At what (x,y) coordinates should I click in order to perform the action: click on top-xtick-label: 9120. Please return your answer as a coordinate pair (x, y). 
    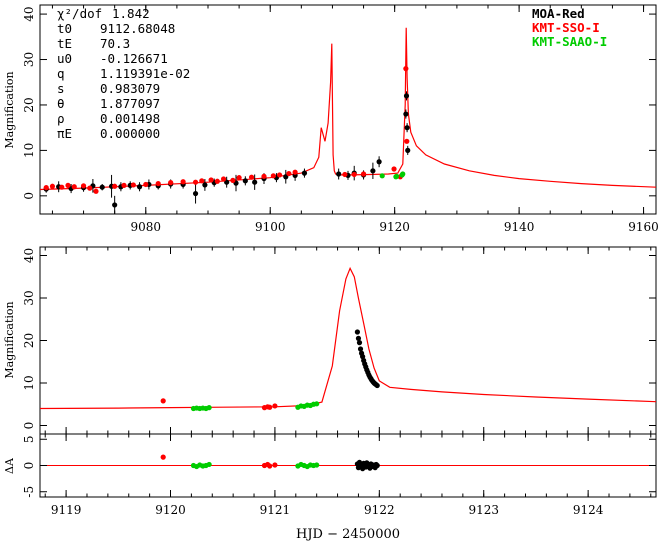
    Looking at the image, I should click on (394, 227).